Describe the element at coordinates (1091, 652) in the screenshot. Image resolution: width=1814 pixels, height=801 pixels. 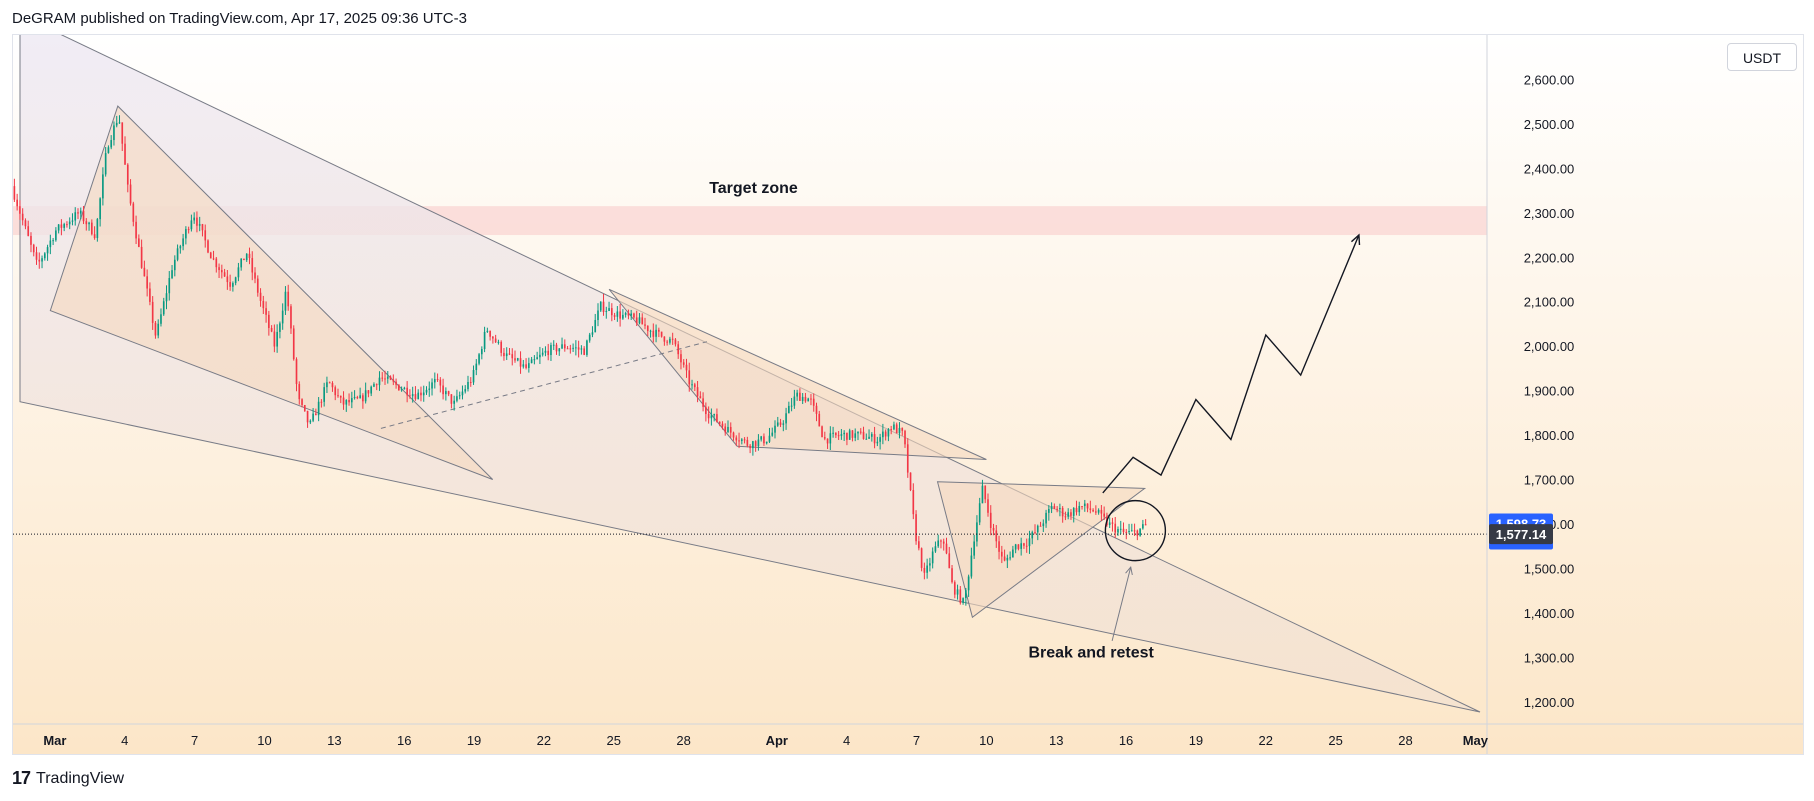
I see `break-and-retest-label: Break and retest` at that location.